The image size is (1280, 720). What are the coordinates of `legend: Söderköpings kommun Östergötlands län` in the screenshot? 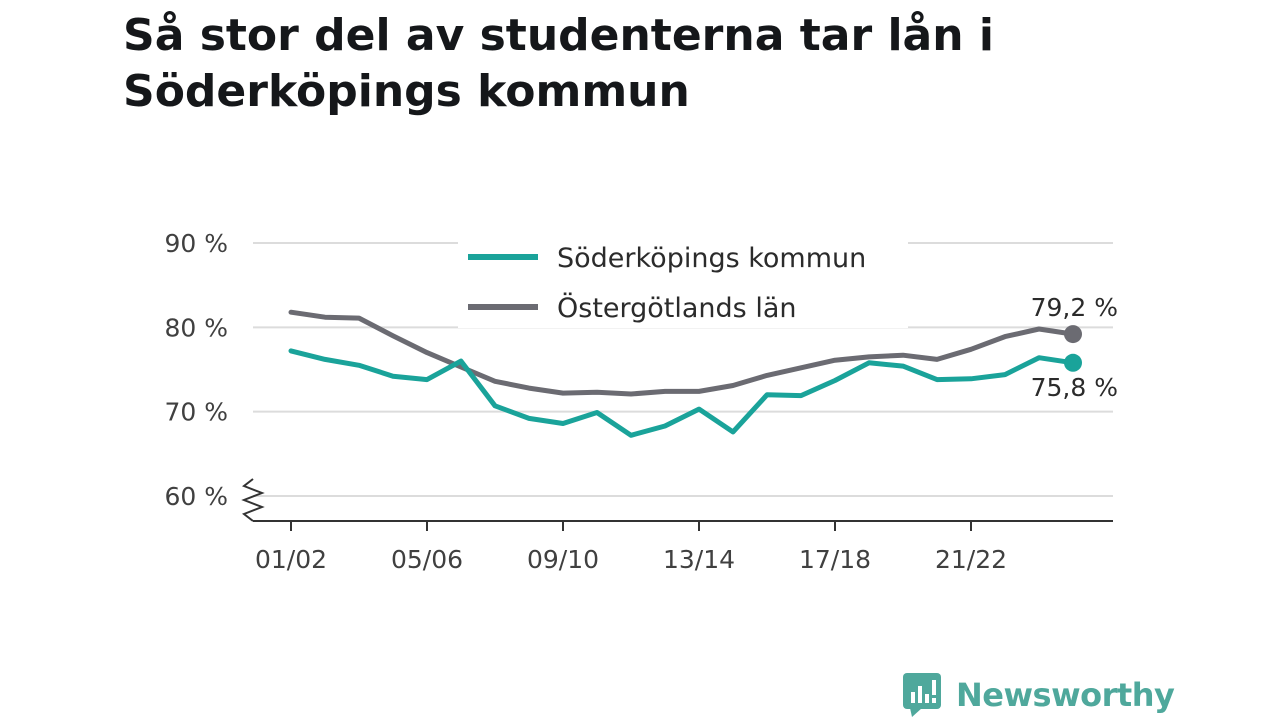 It's located at (683, 280).